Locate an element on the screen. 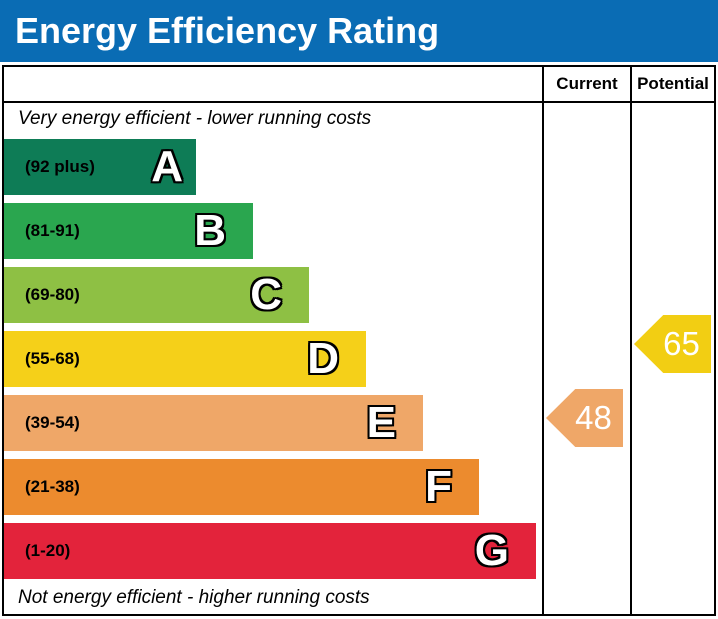  current-column-header: Current is located at coordinates (587, 83).